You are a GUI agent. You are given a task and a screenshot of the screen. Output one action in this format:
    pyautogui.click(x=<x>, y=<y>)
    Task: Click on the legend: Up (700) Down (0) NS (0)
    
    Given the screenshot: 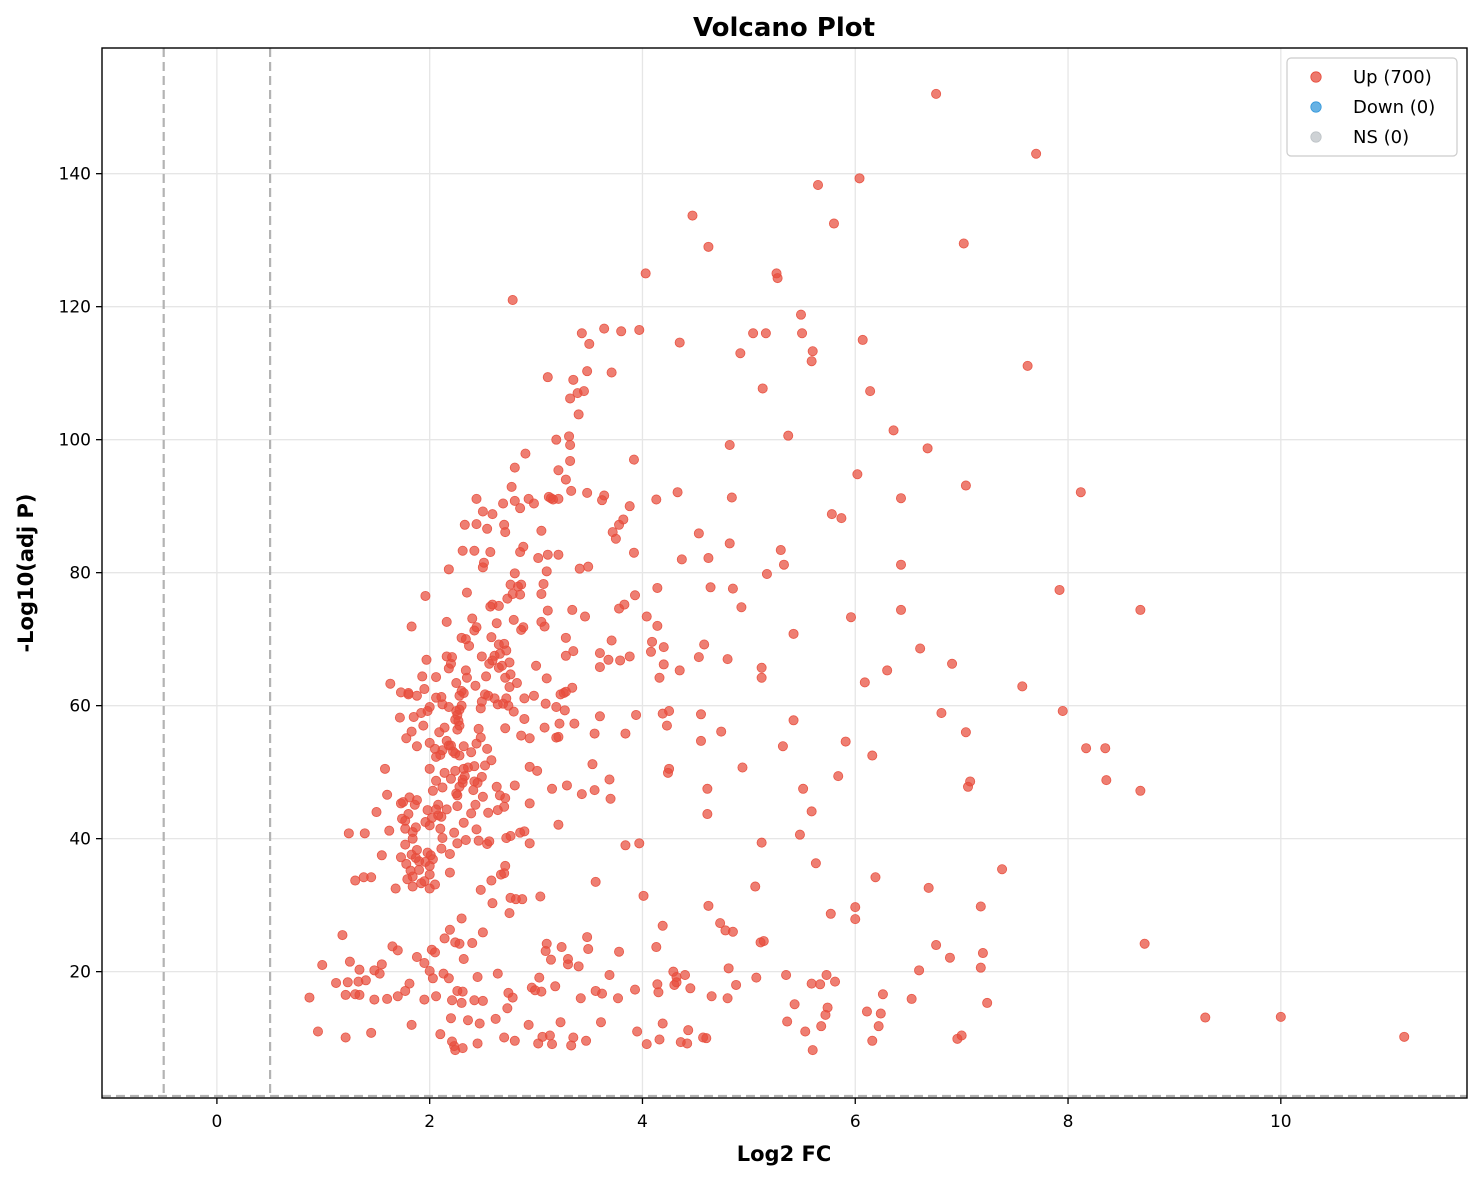 What is the action you would take?
    pyautogui.click(x=1372, y=107)
    